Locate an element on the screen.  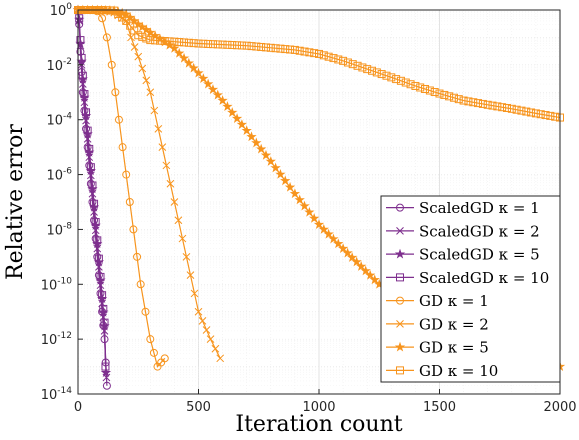
legend-item: GD κ = 5 is located at coordinates (437, 348).